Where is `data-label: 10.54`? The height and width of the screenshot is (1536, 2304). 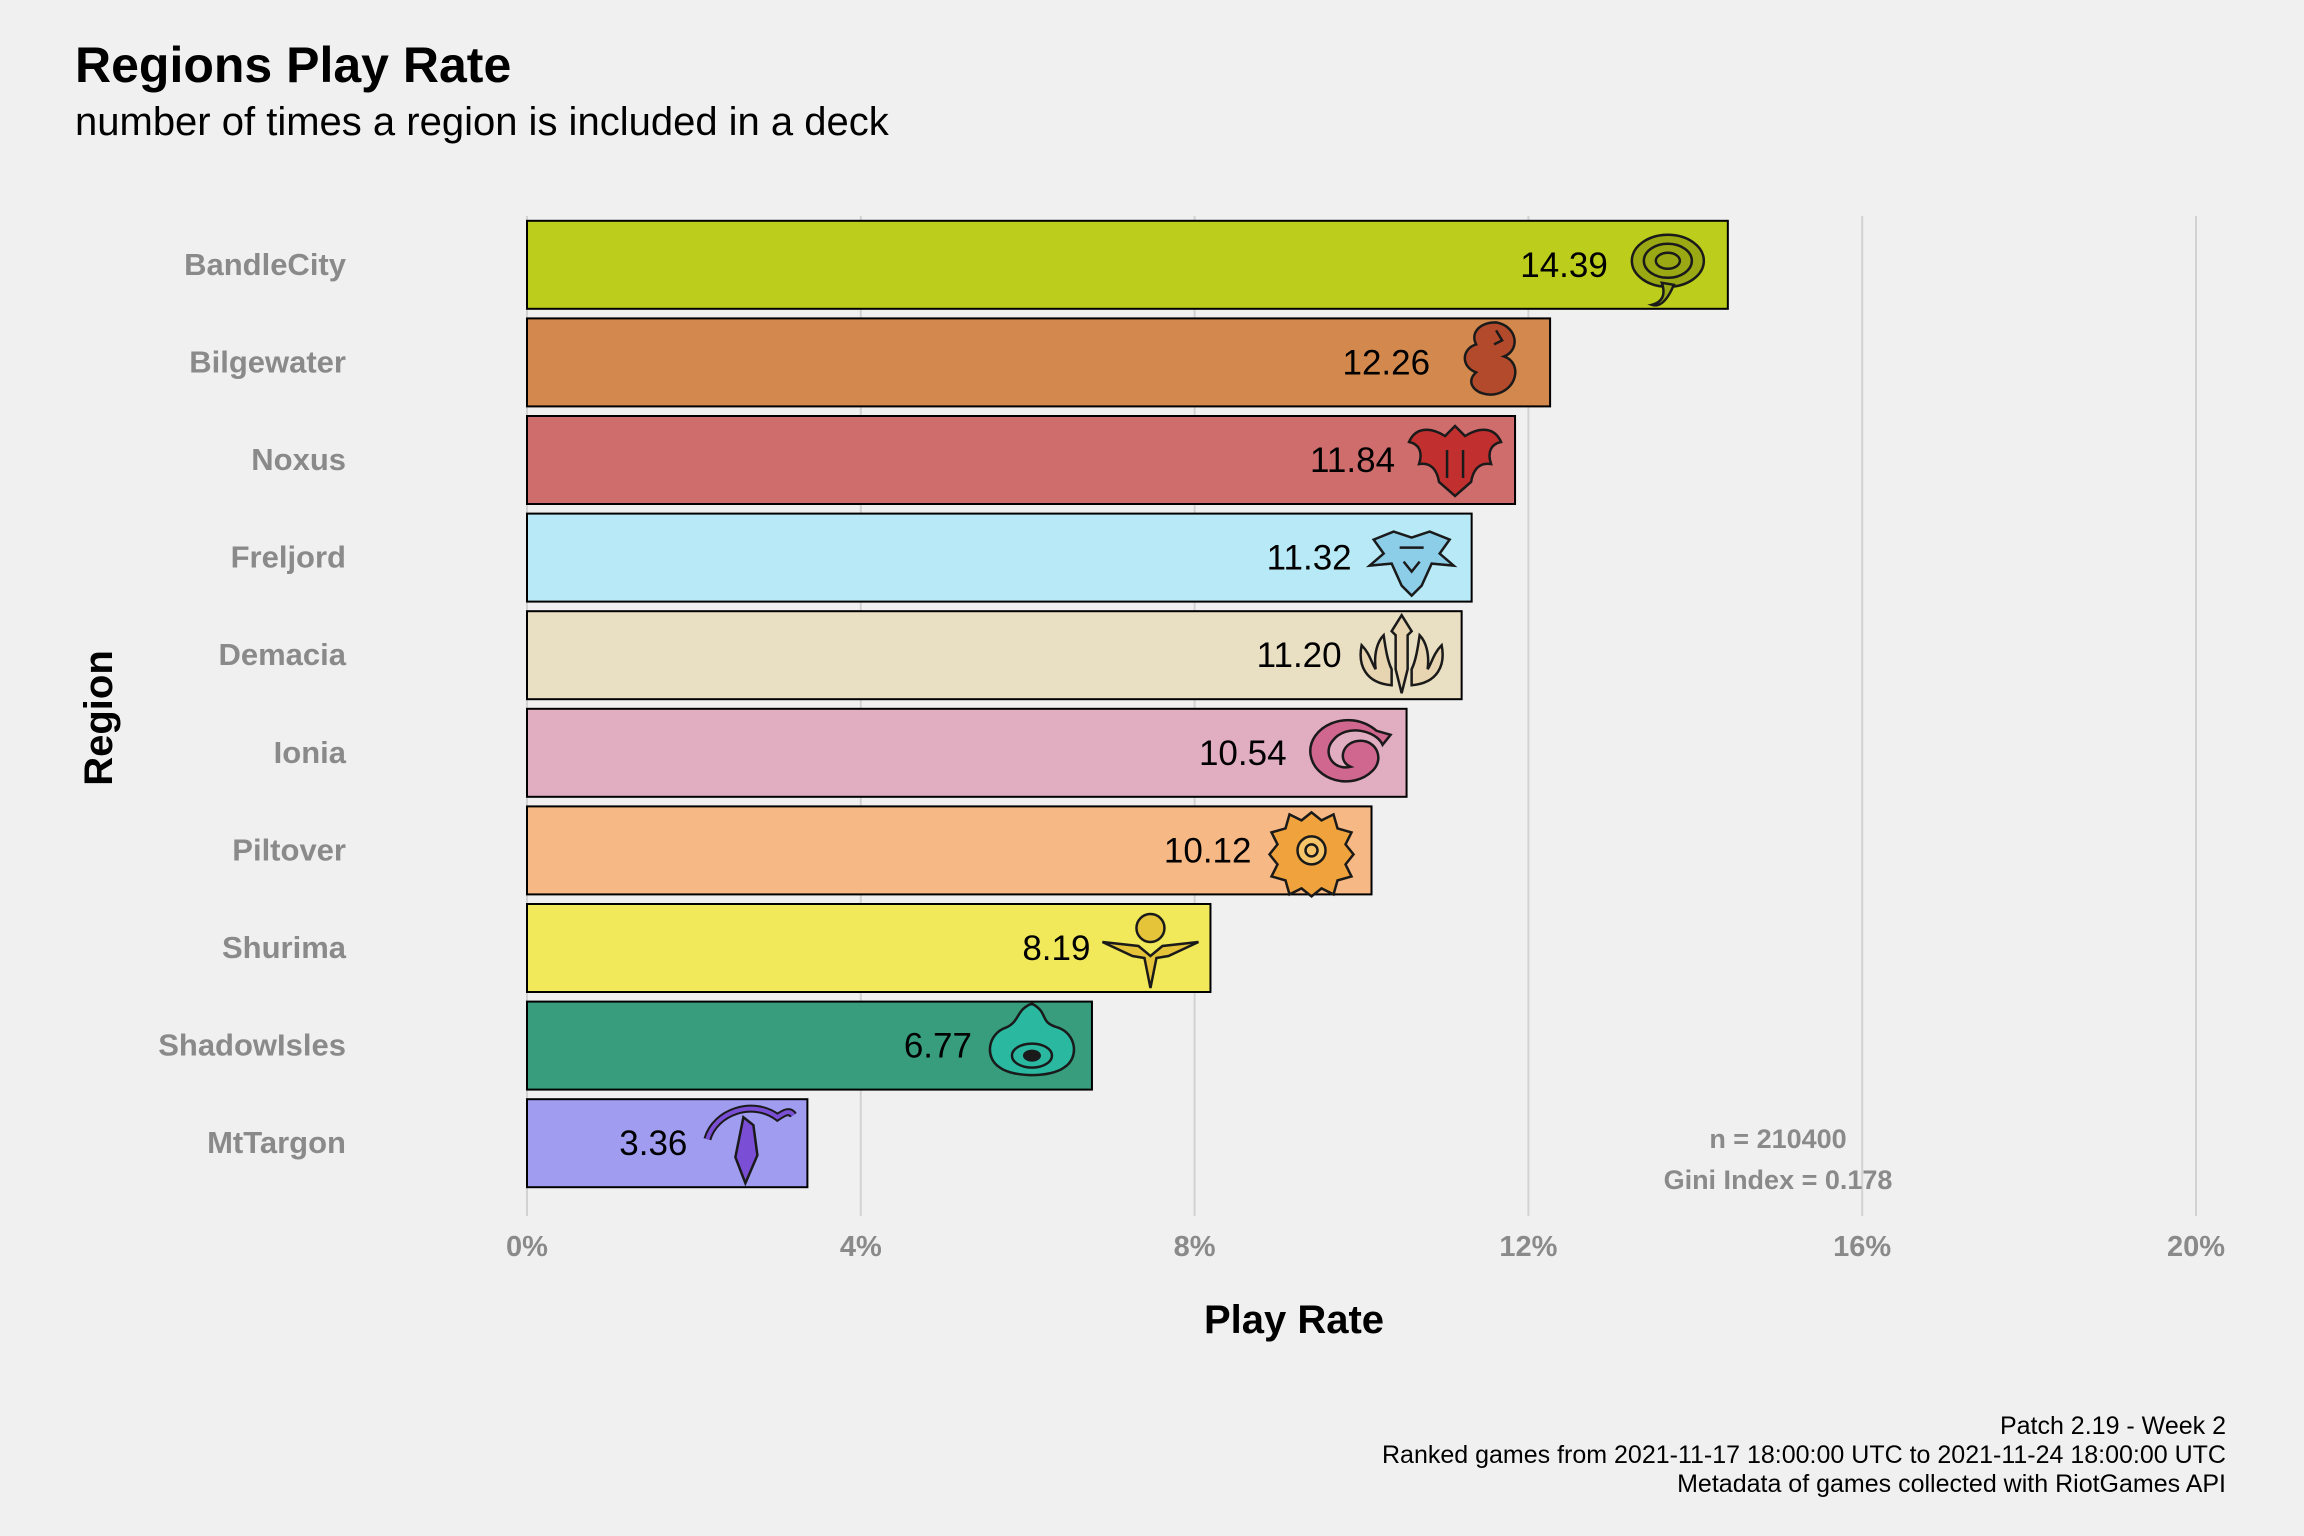
data-label: 10.54 is located at coordinates (1243, 753).